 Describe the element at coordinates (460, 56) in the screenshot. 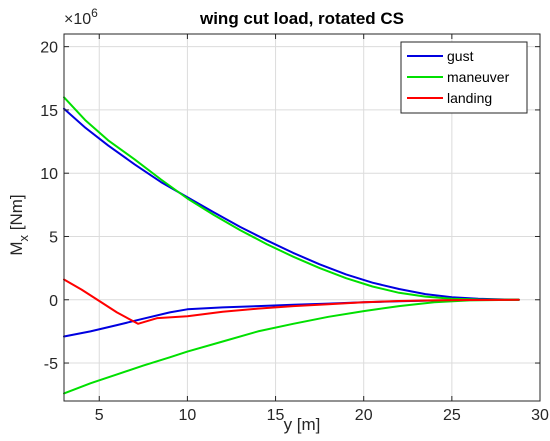

I see `legend-label-gust: gust` at that location.